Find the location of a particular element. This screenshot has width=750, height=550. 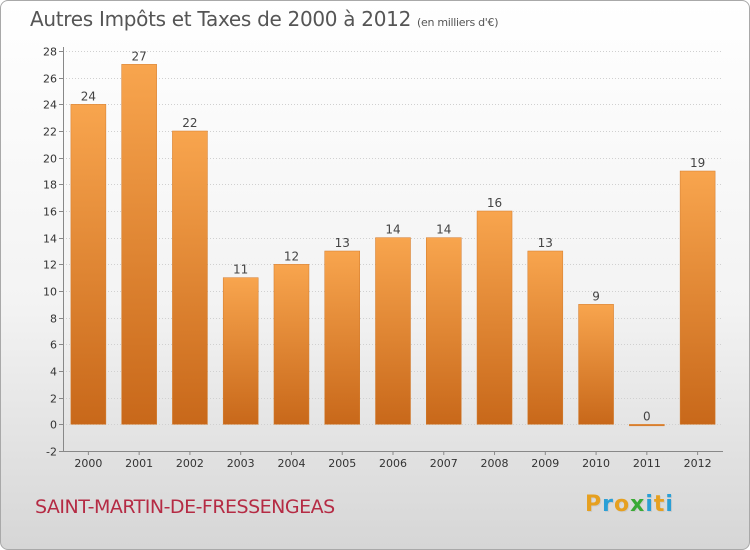

x-tick-label: 2012 is located at coordinates (698, 463).